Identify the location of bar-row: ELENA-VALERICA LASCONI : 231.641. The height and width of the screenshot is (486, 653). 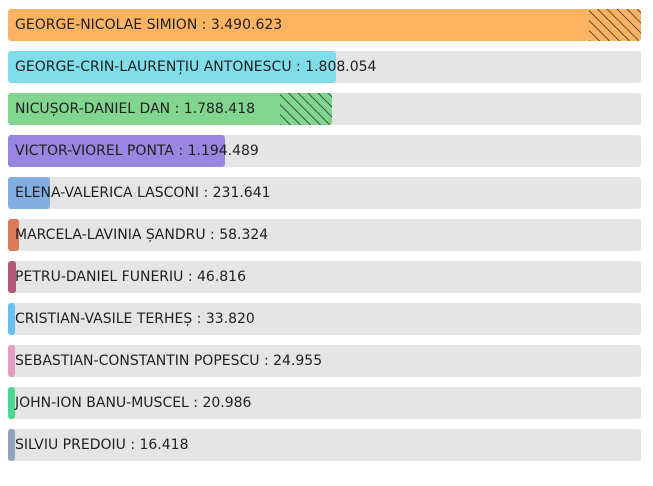
(324, 193).